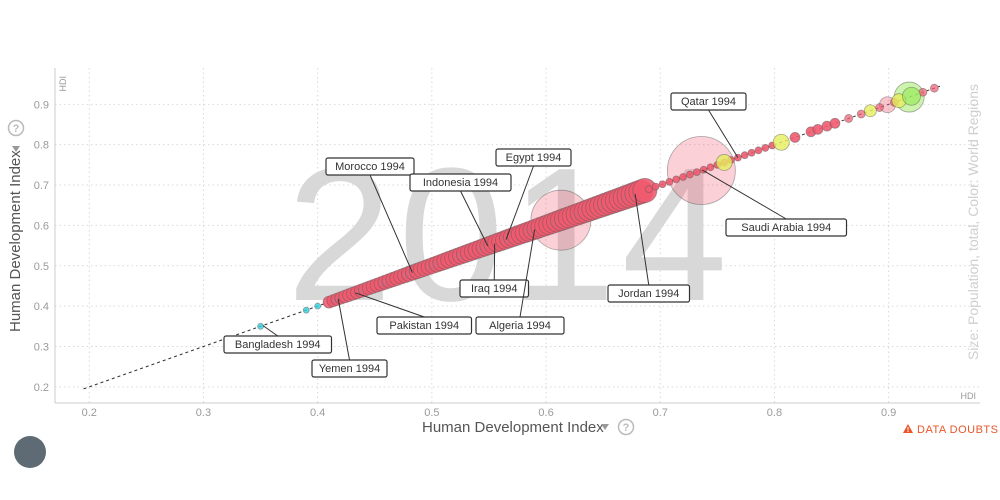 This screenshot has width=1000, height=500. What do you see at coordinates (203, 413) in the screenshot?
I see `x-tick-label: 0.3` at bounding box center [203, 413].